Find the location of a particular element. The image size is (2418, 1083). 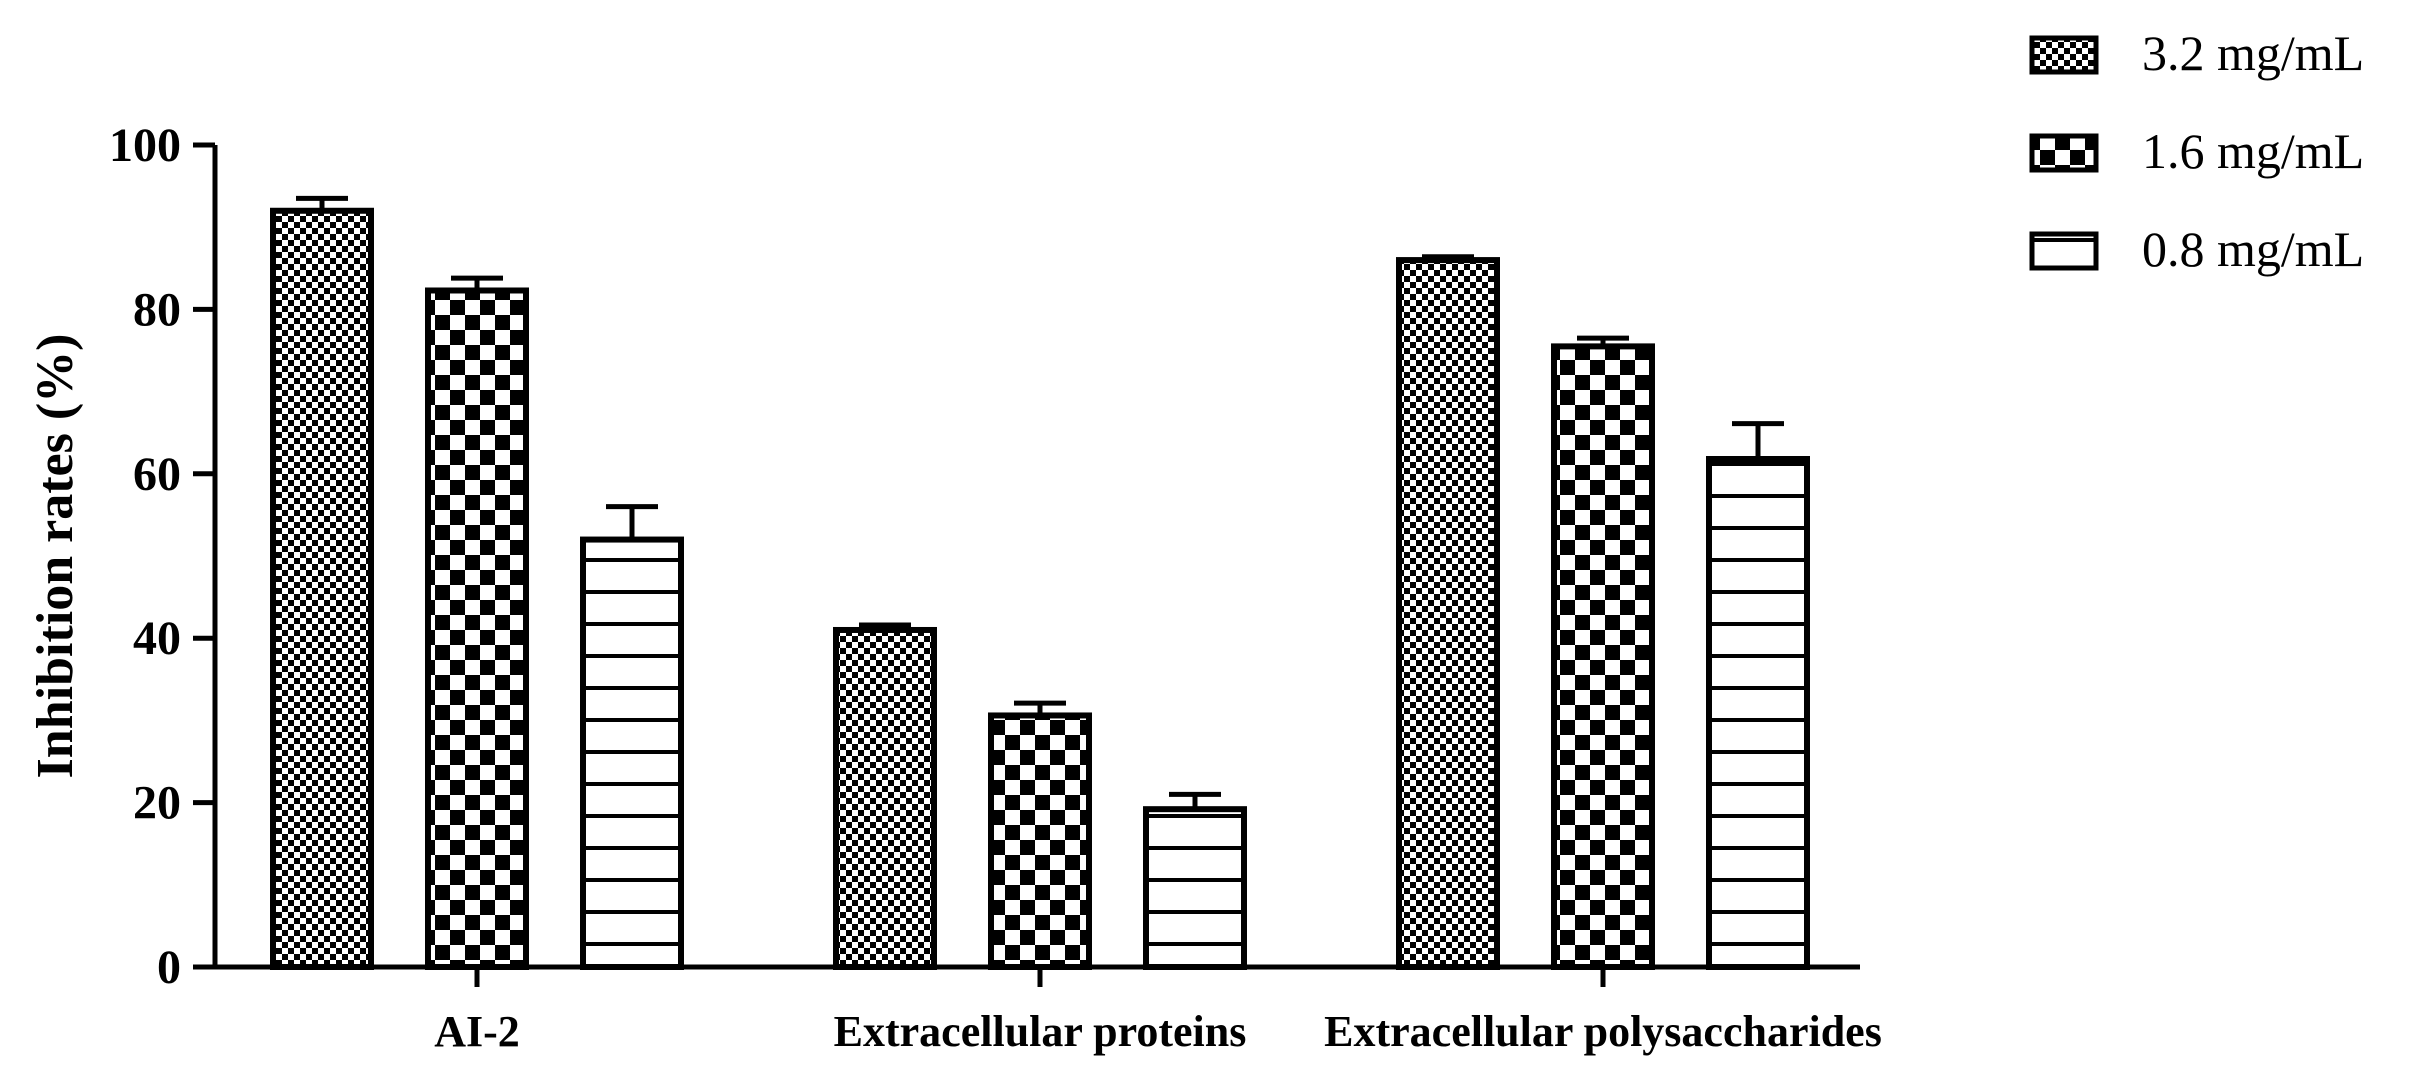

y-tick-label: 20 is located at coordinates (157, 803).